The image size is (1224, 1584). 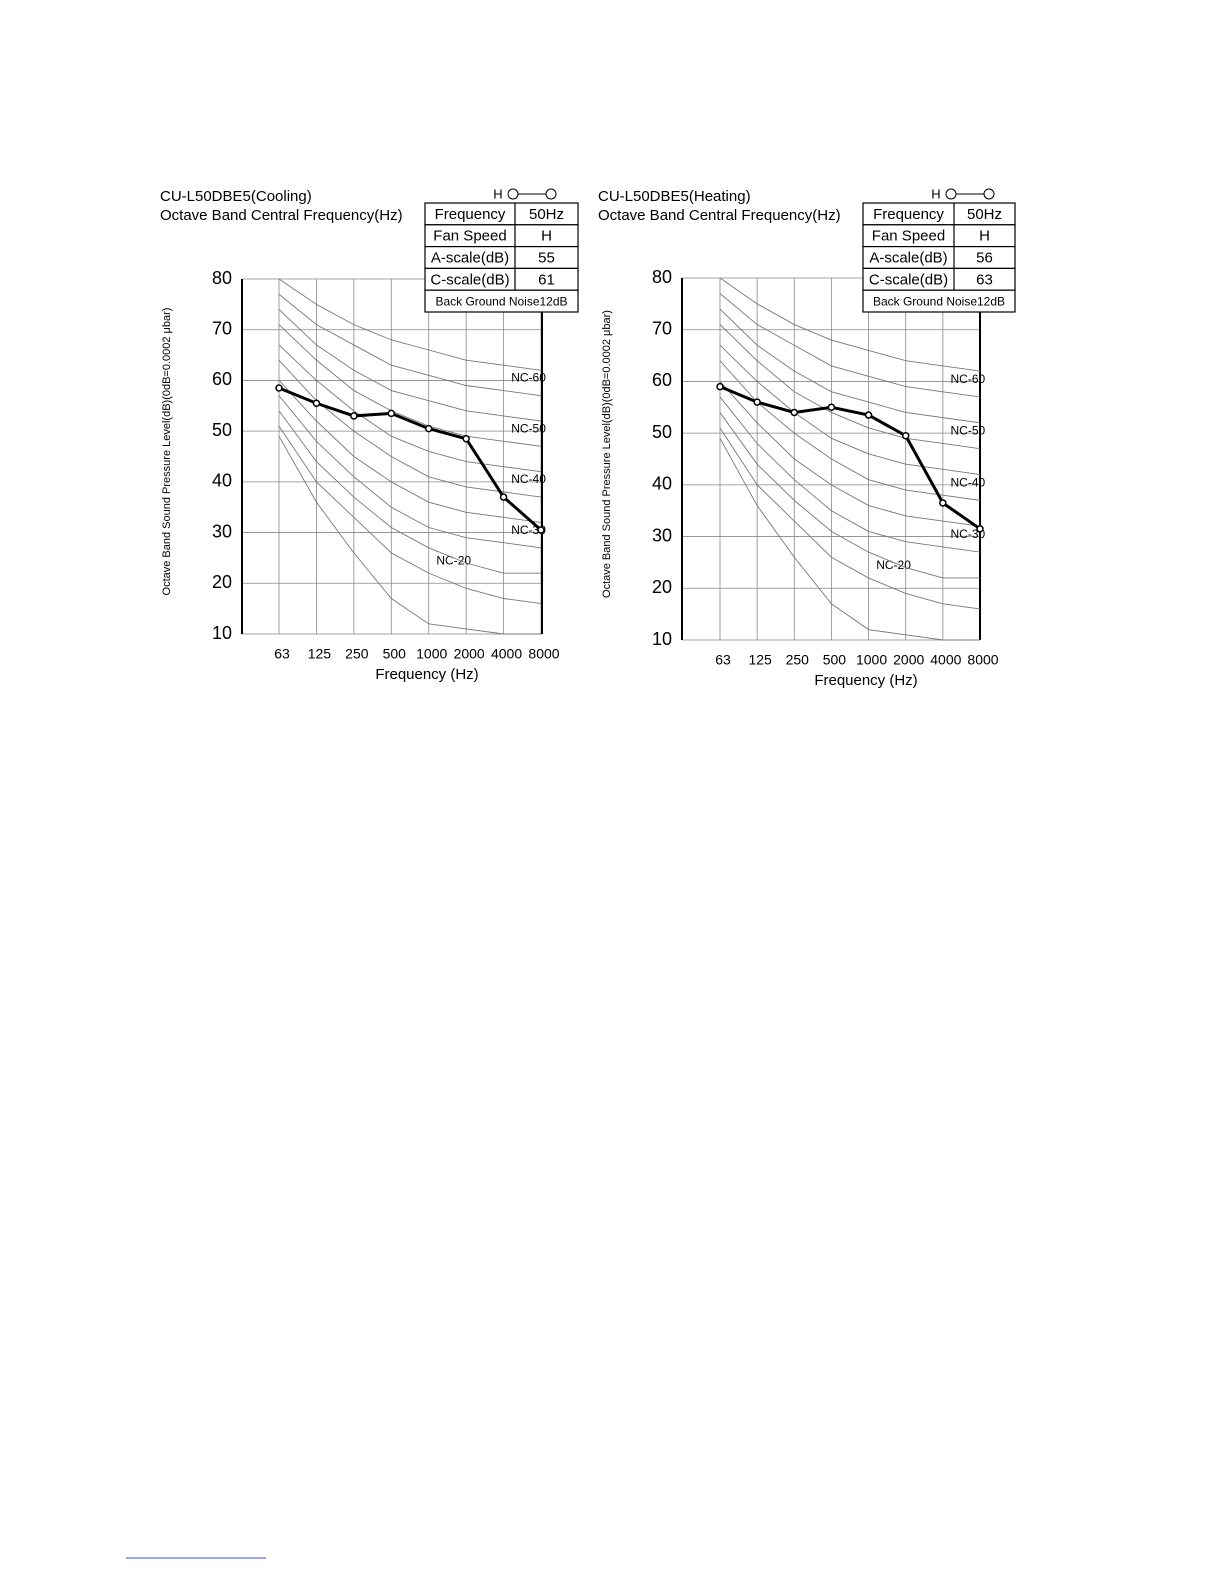 I want to click on table-value: 55, so click(x=546, y=257).